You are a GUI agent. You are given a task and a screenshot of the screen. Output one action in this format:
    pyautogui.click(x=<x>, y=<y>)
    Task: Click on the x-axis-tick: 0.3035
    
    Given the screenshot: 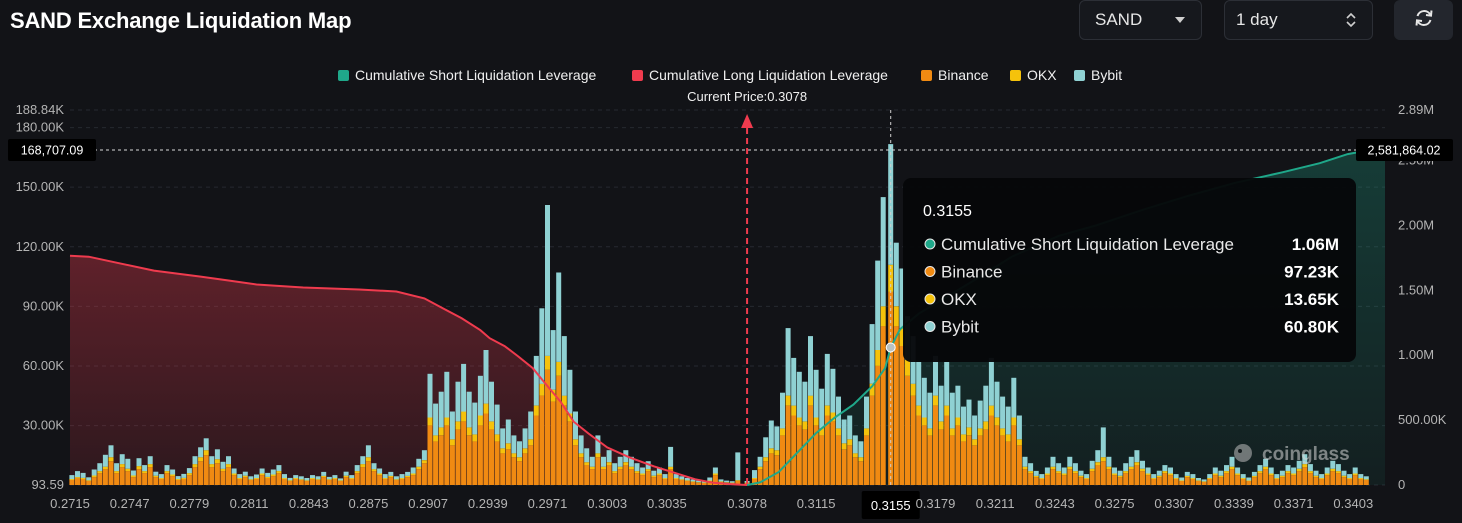 What is the action you would take?
    pyautogui.click(x=667, y=503)
    